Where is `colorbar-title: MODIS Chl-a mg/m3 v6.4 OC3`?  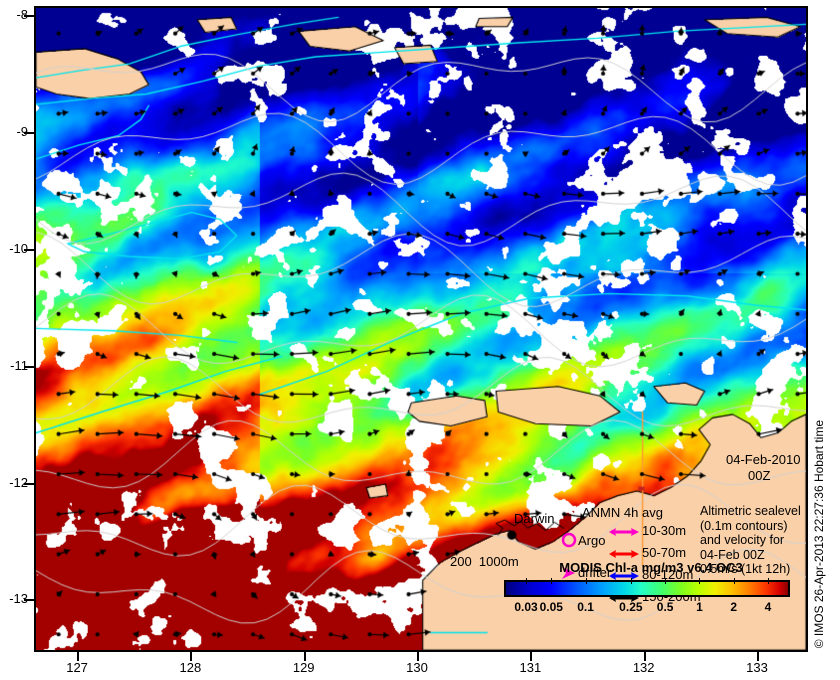
colorbar-title: MODIS Chl-a mg/m3 v6.4 OC3 is located at coordinates (651, 567).